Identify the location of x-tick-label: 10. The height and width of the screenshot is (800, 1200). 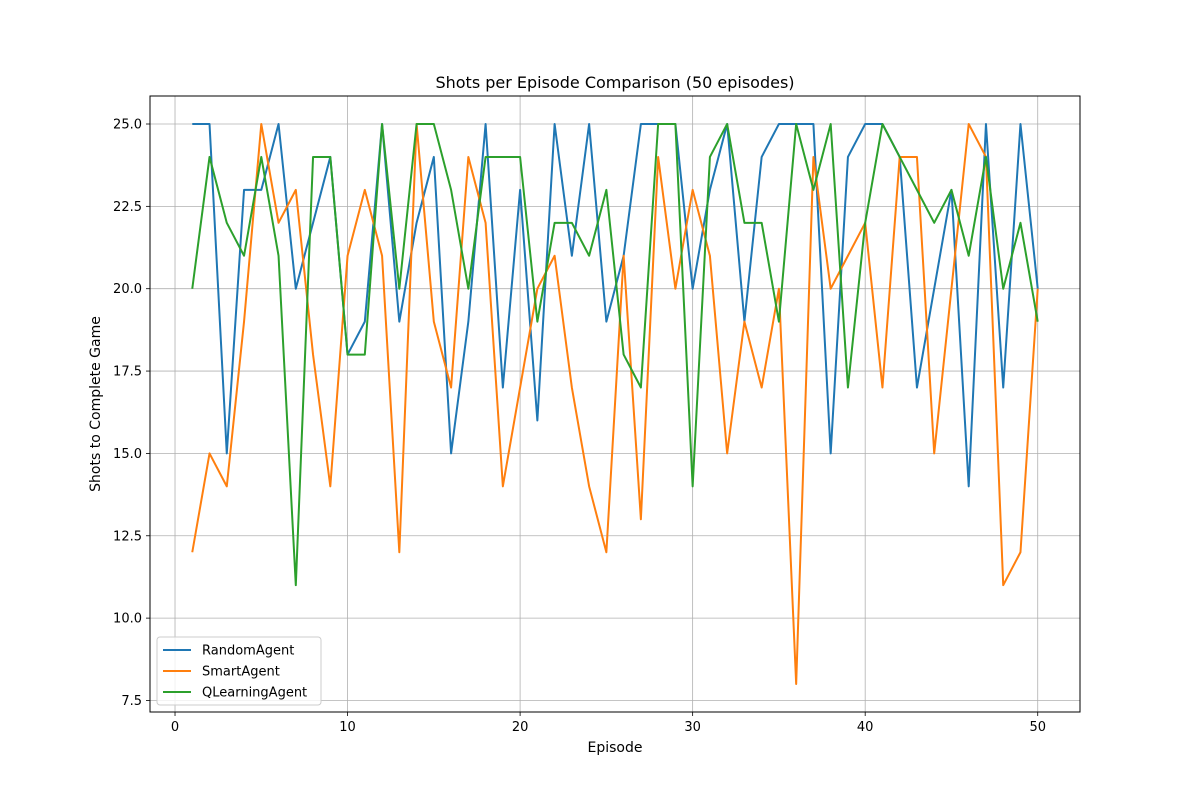
(347, 727).